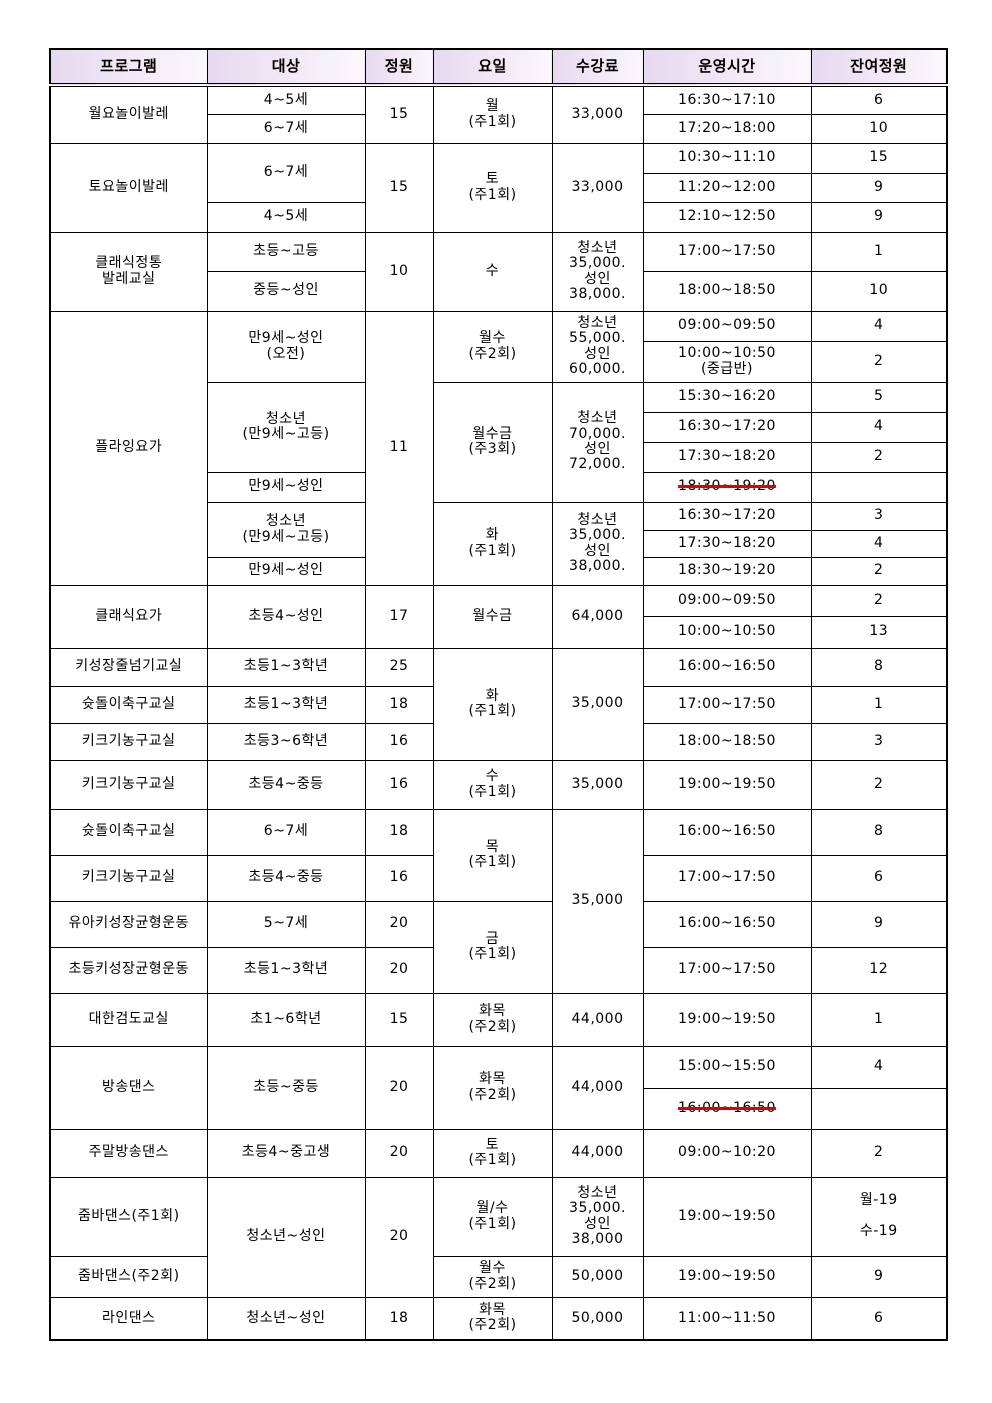 Image resolution: width=992 pixels, height=1403 pixels. Describe the element at coordinates (727, 1318) in the screenshot. I see `time: 11:00~11:50` at that location.